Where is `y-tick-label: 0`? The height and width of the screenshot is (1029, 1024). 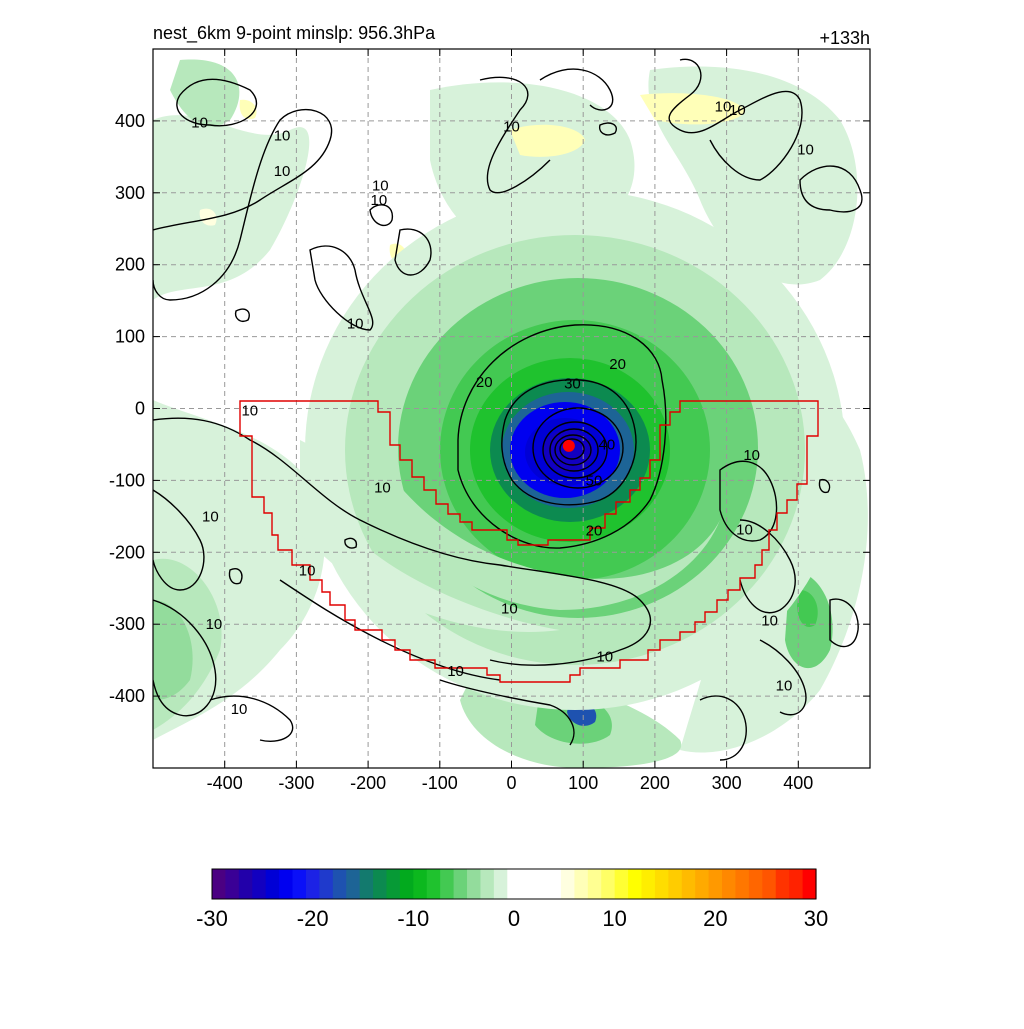 y-tick-label: 0 is located at coordinates (140, 409).